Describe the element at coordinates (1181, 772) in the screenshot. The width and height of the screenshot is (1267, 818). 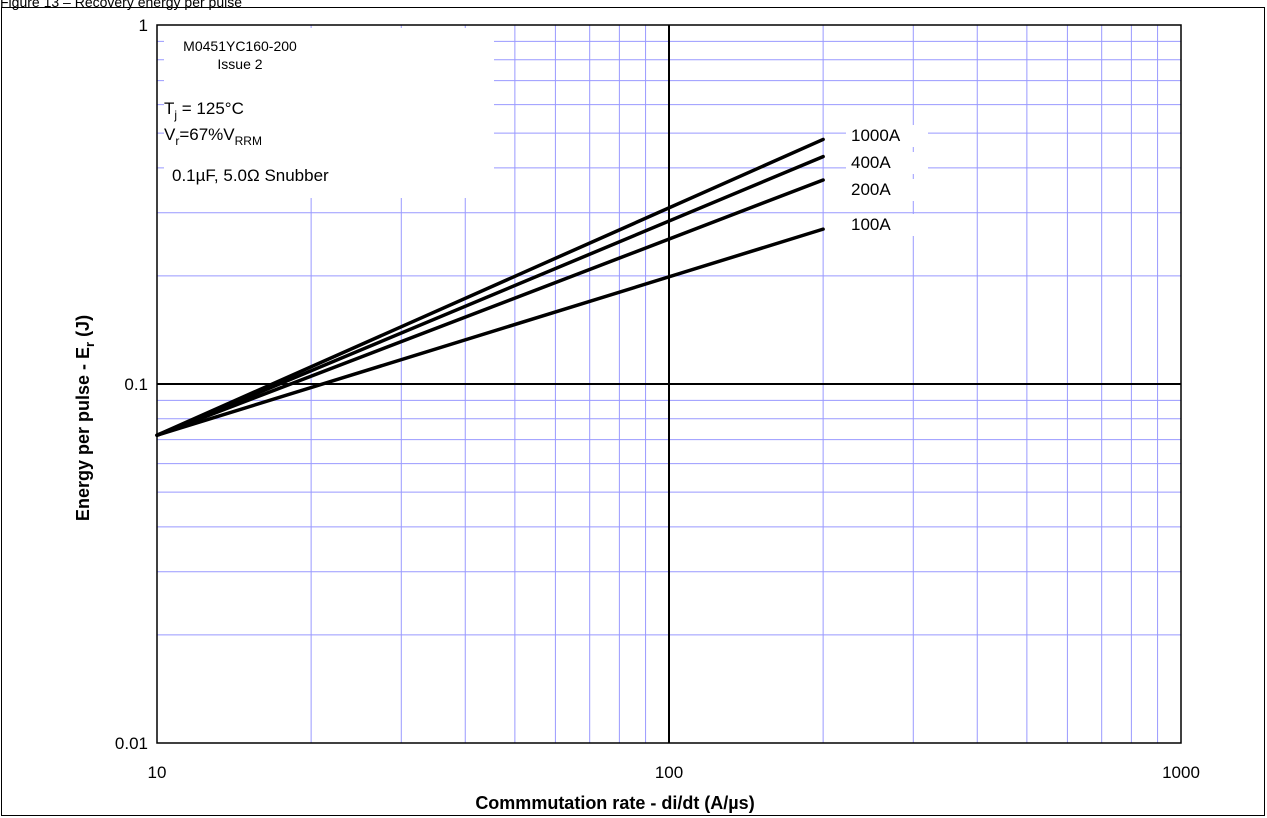
I see `x-tick-label: 1000` at that location.